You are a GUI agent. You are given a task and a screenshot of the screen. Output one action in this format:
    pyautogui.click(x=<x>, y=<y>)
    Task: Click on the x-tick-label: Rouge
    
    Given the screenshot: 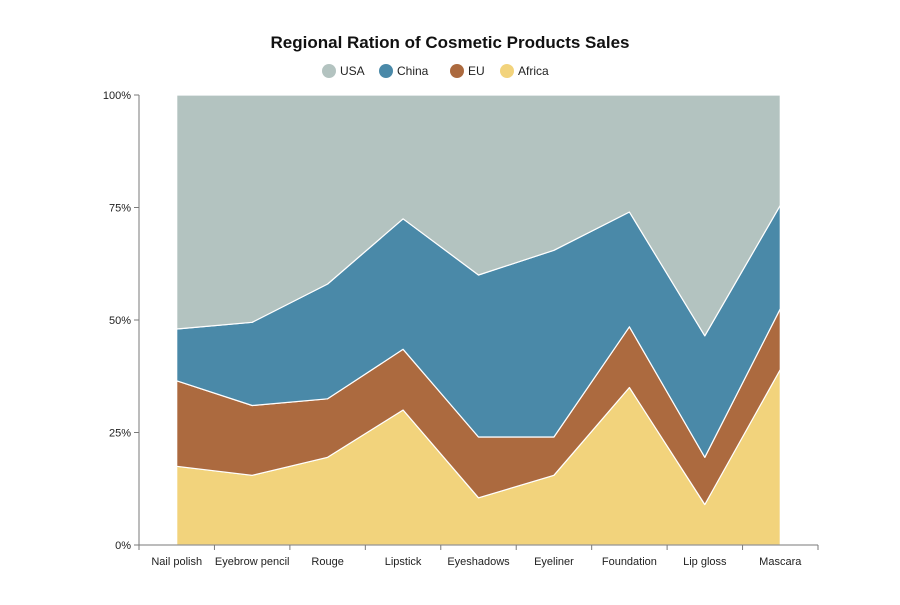 What is the action you would take?
    pyautogui.click(x=327, y=562)
    